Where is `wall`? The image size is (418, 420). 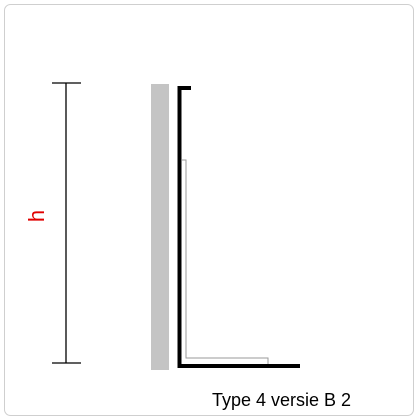
wall is located at coordinates (160, 227).